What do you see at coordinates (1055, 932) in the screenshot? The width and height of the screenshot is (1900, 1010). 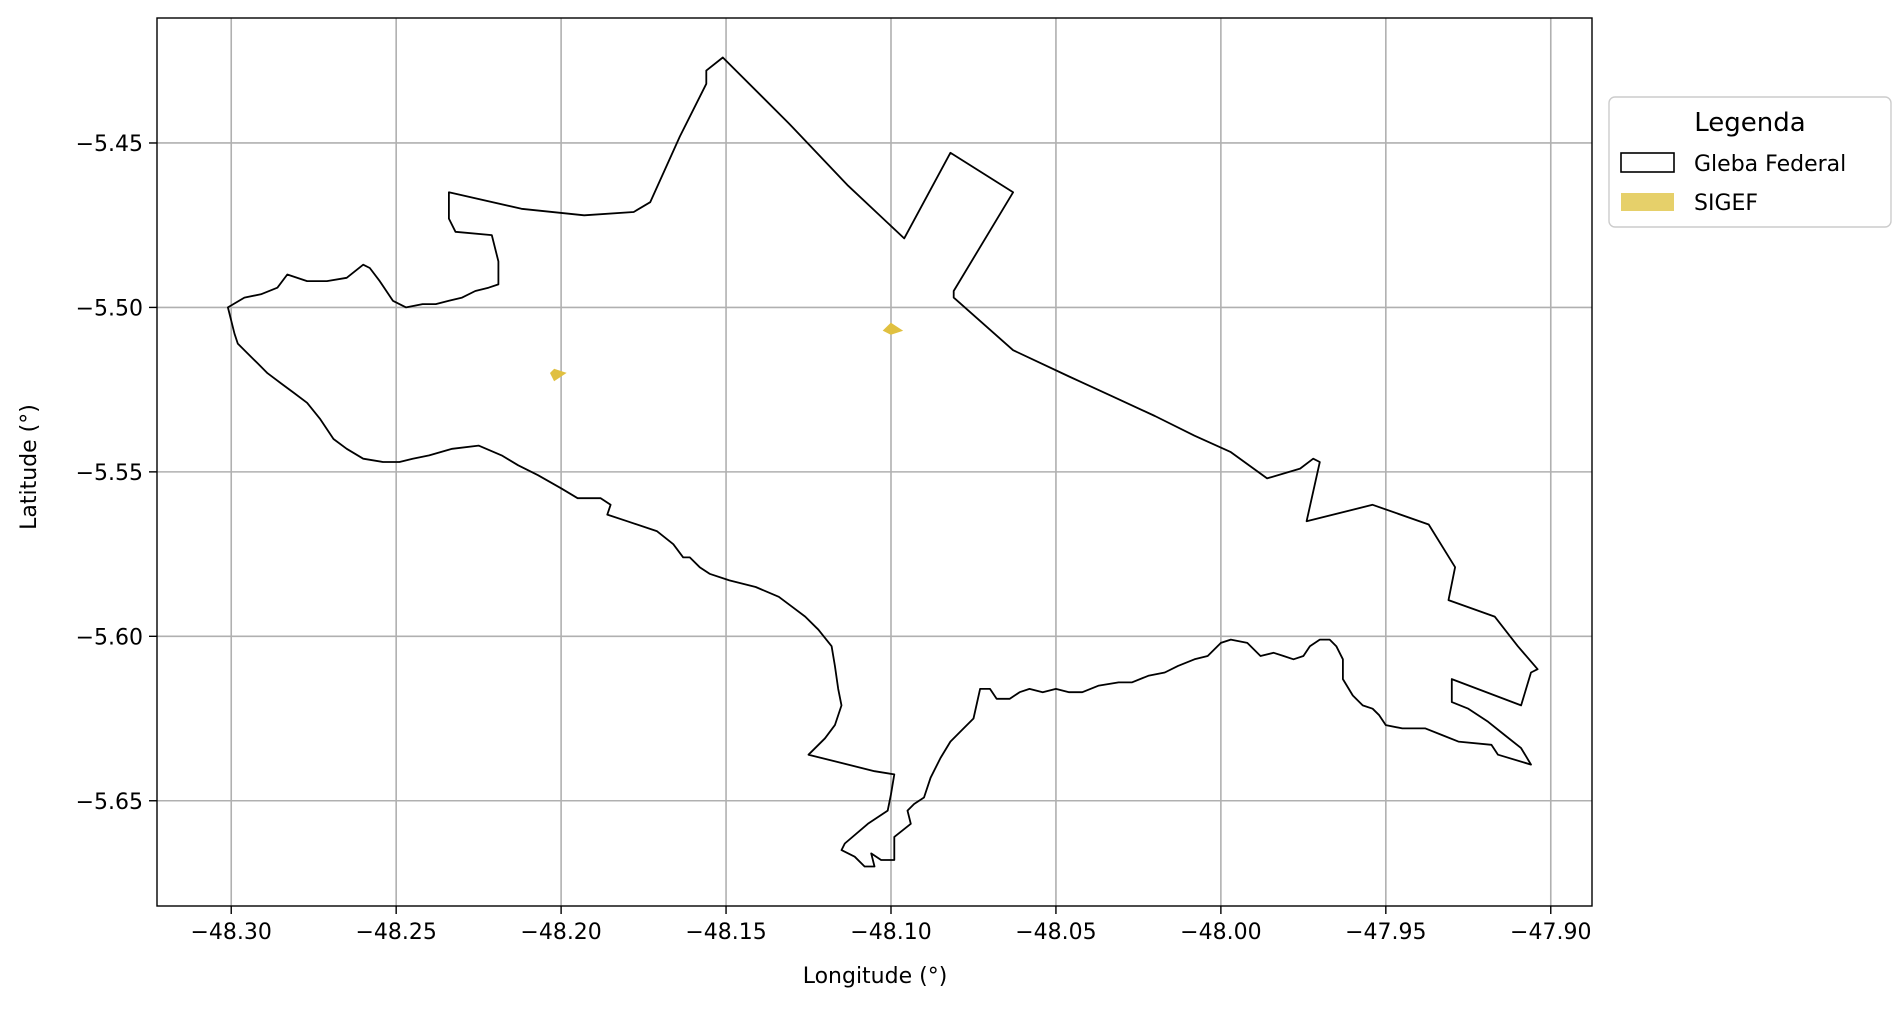 I see `x-tick-label: −48.05` at bounding box center [1055, 932].